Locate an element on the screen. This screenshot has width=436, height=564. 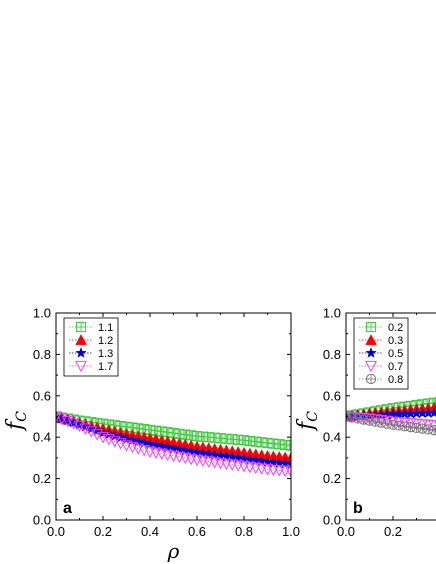
legend-label-1.1: 1.1 is located at coordinates (105, 328).